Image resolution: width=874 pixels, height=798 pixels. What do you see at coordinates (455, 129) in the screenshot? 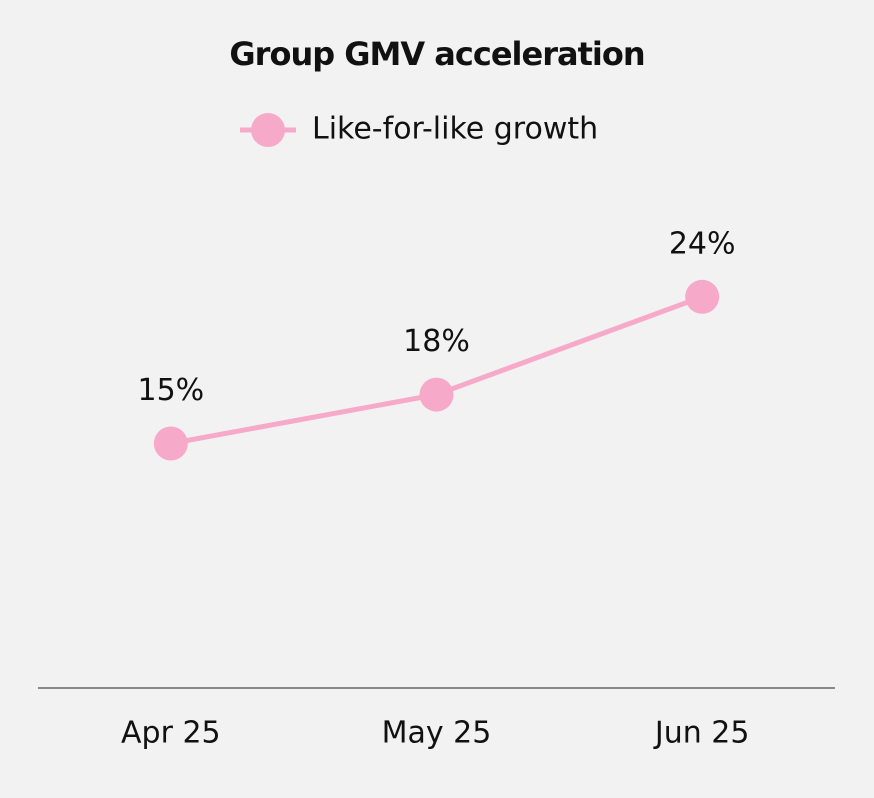
I see `legend-label: Like-for-like growth` at bounding box center [455, 129].